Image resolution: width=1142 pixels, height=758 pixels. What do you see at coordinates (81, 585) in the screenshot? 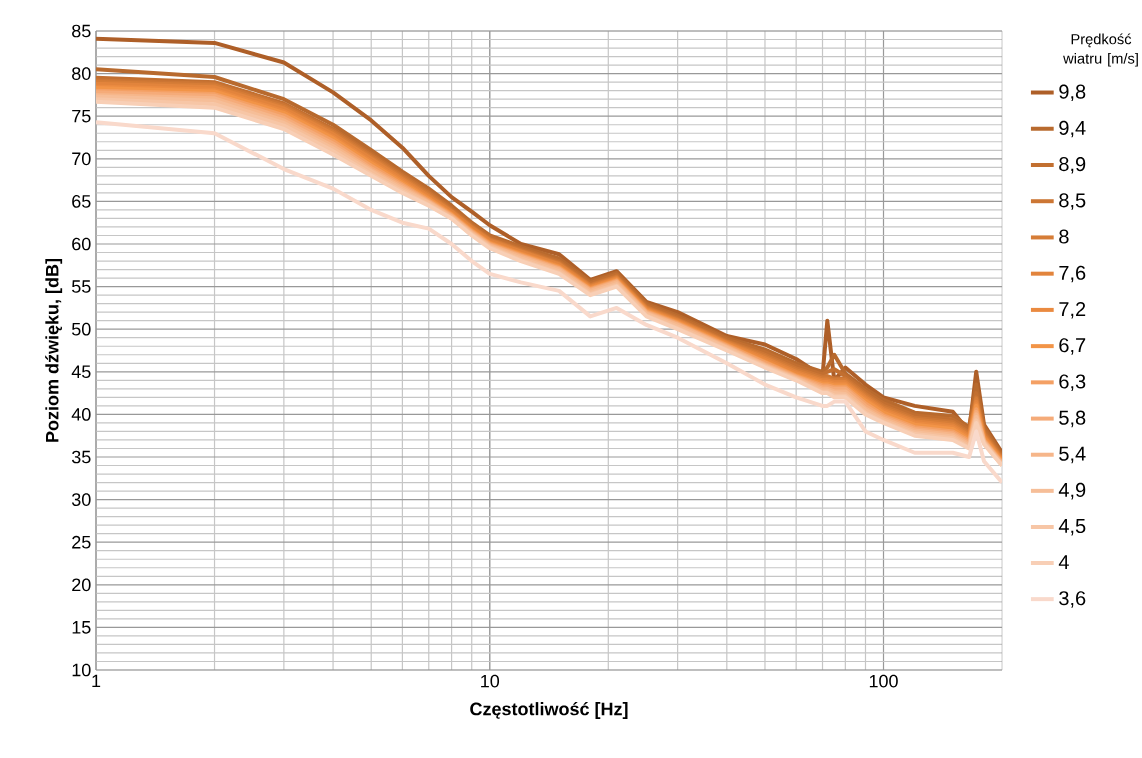
I see `y-tick-label: 20` at bounding box center [81, 585].